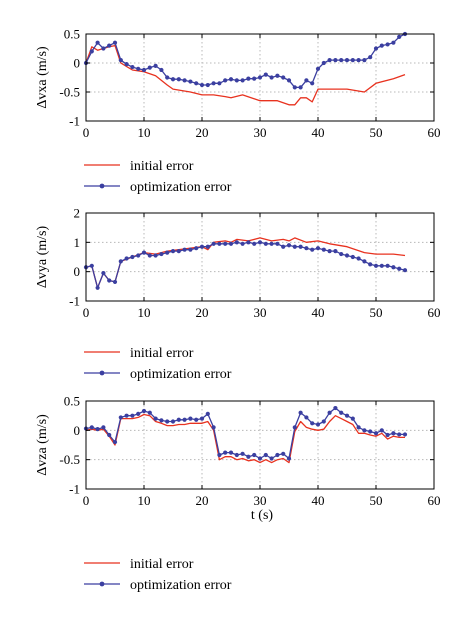 This screenshot has height=620, width=474. Describe the element at coordinates (162, 564) in the screenshot. I see `legend-label: initial error` at that location.